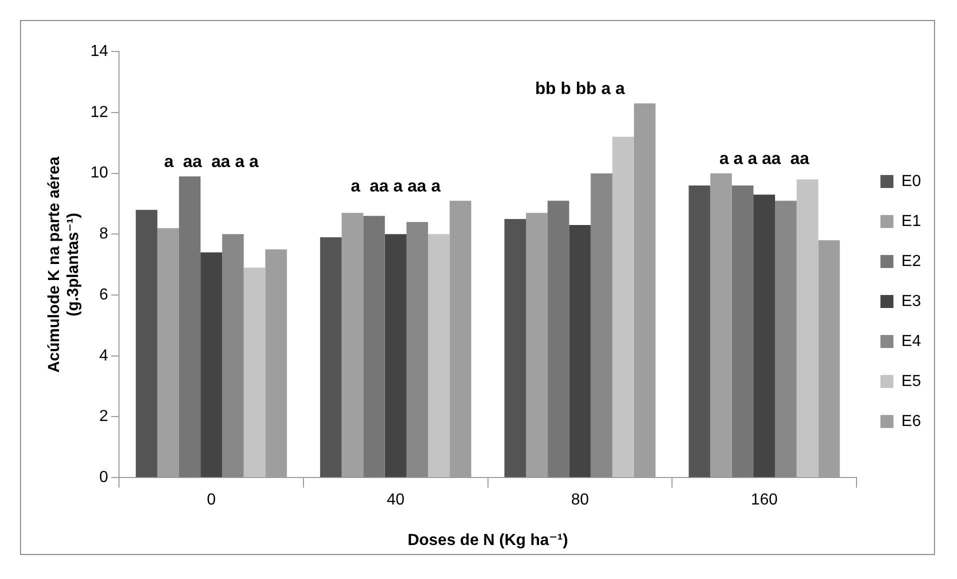 The image size is (957, 579). Describe the element at coordinates (911, 261) in the screenshot. I see `legend-label: E2` at that location.